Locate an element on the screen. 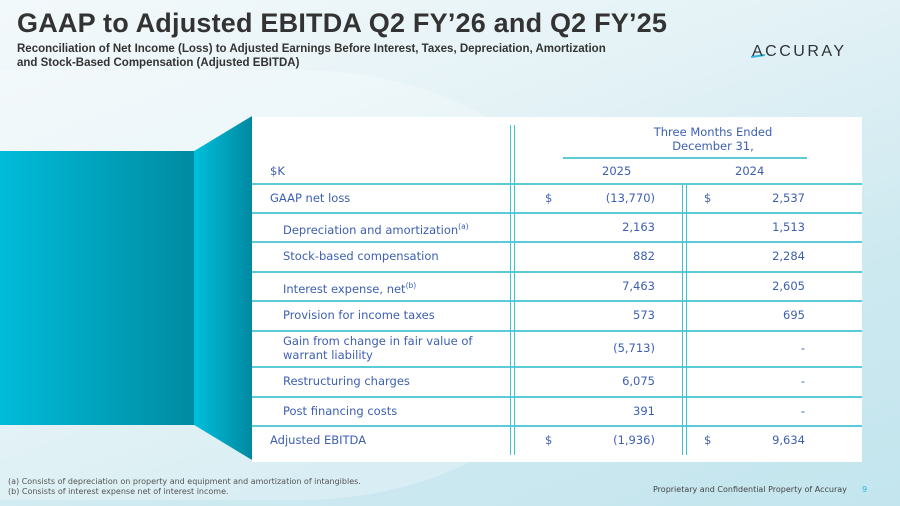 This screenshot has width=900, height=506. value-2025: 6,075 is located at coordinates (638, 381).